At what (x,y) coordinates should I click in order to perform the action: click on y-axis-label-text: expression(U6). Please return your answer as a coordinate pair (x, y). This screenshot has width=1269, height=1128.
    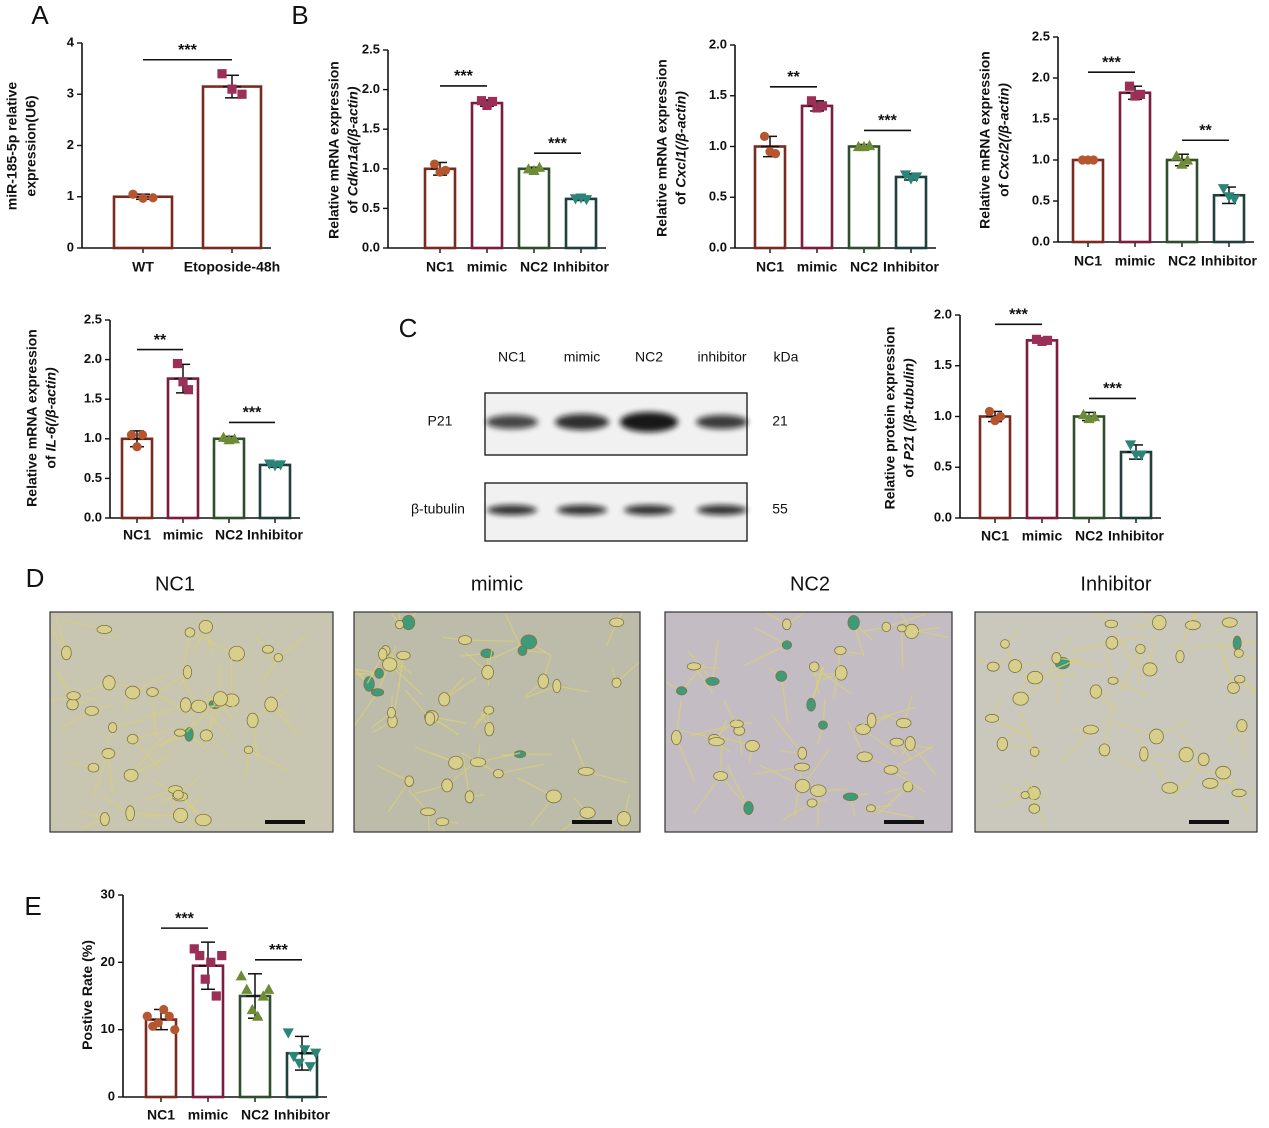
    Looking at the image, I should click on (30, 145).